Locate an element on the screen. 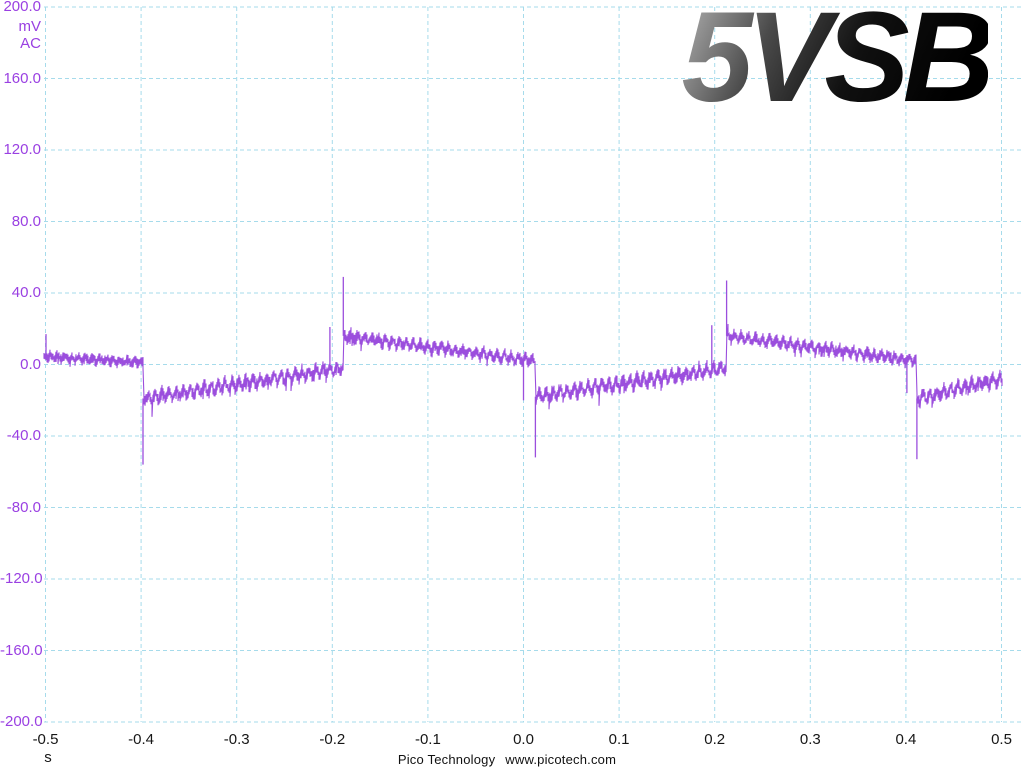 The height and width of the screenshot is (768, 1024). y-tick-label: -80.0 is located at coordinates (23, 507).